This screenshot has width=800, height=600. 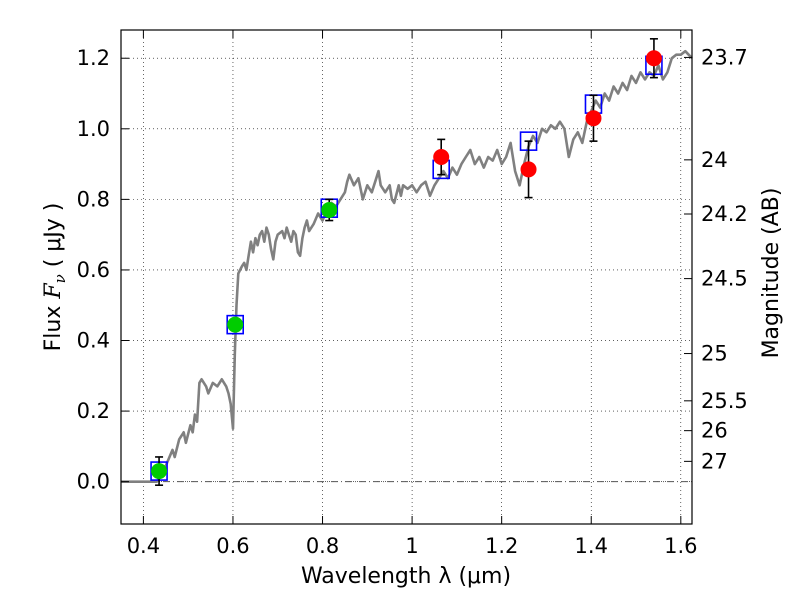 I want to click on y-label-subscript: ν, so click(x=60, y=278).